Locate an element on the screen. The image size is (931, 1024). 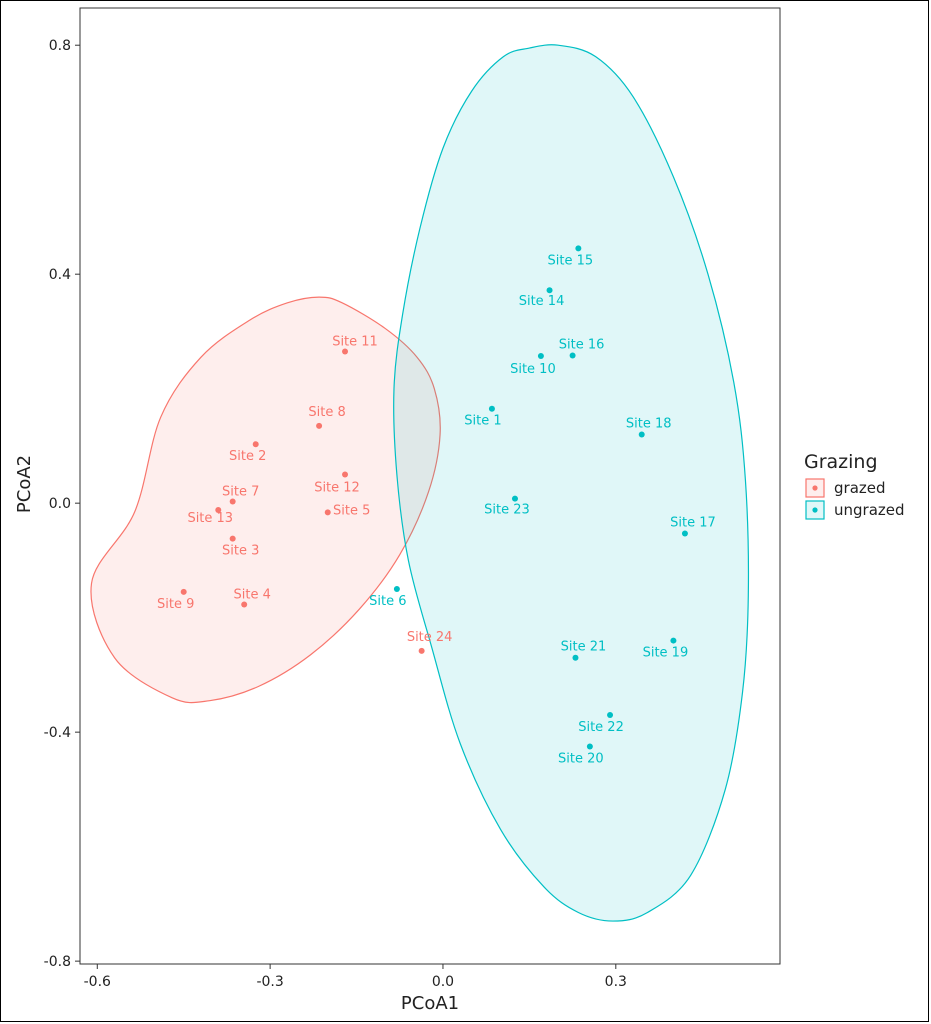
point-label: Site 11 is located at coordinates (355, 341).